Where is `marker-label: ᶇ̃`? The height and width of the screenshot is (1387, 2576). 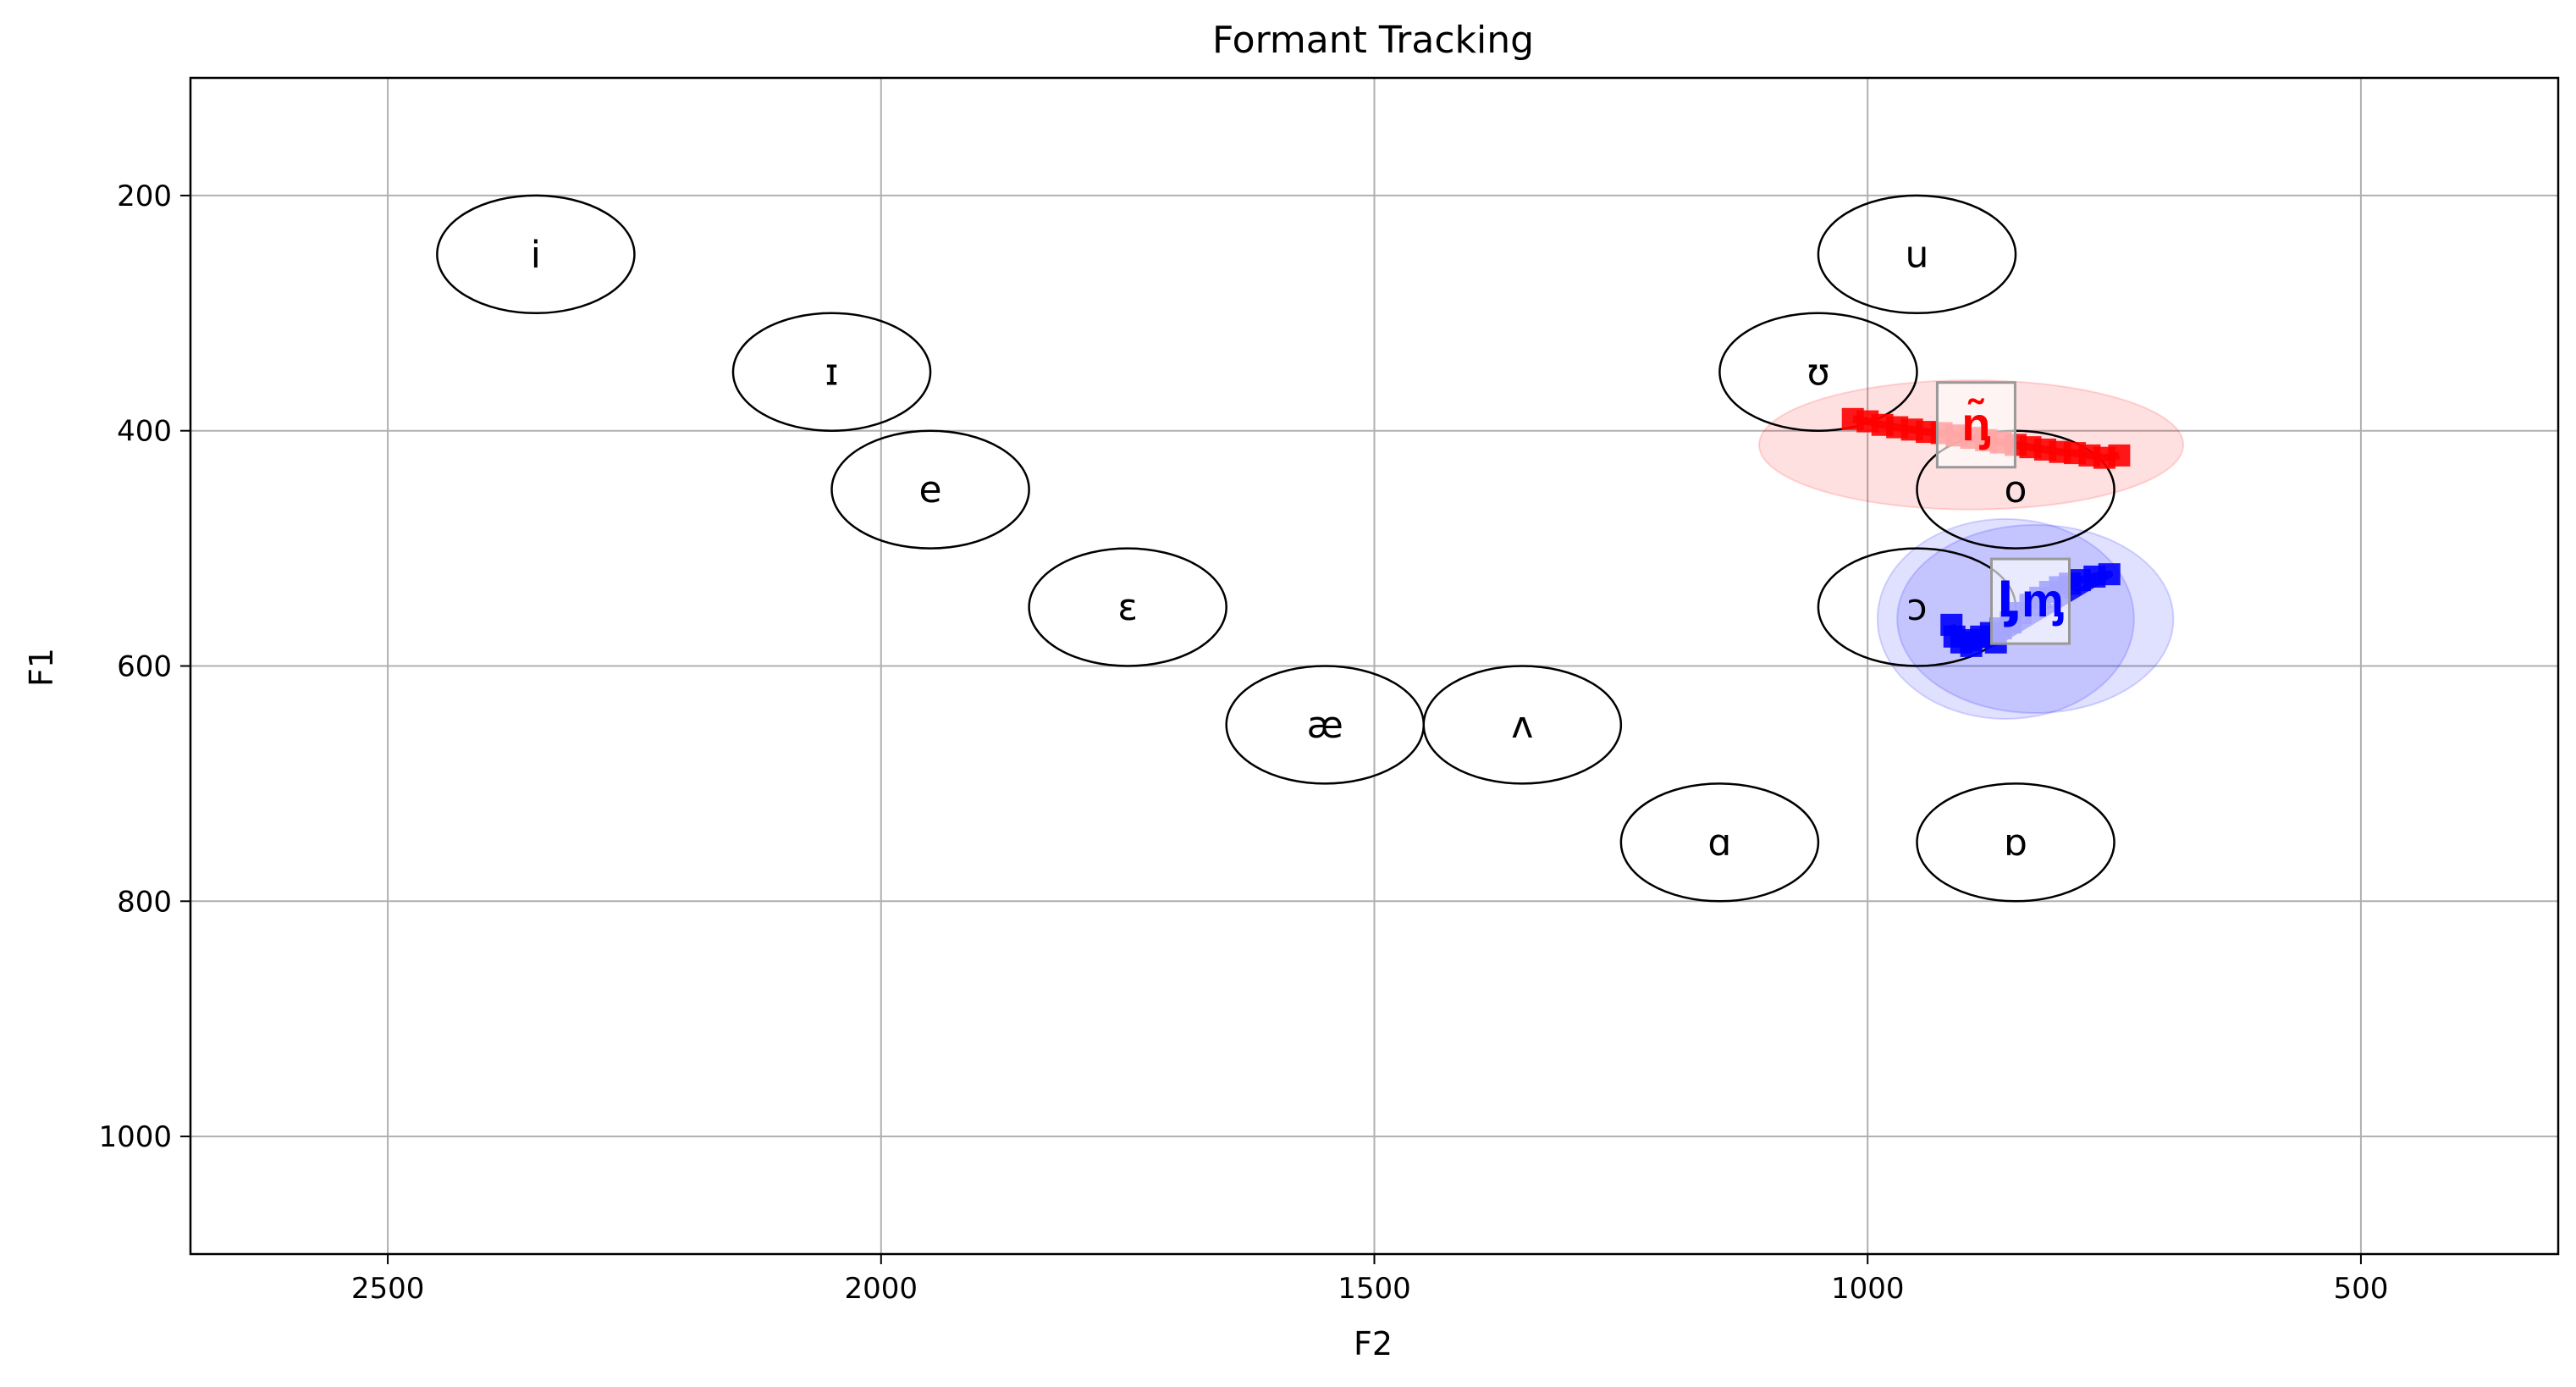
marker-label: ᶇ̃ is located at coordinates (1975, 424).